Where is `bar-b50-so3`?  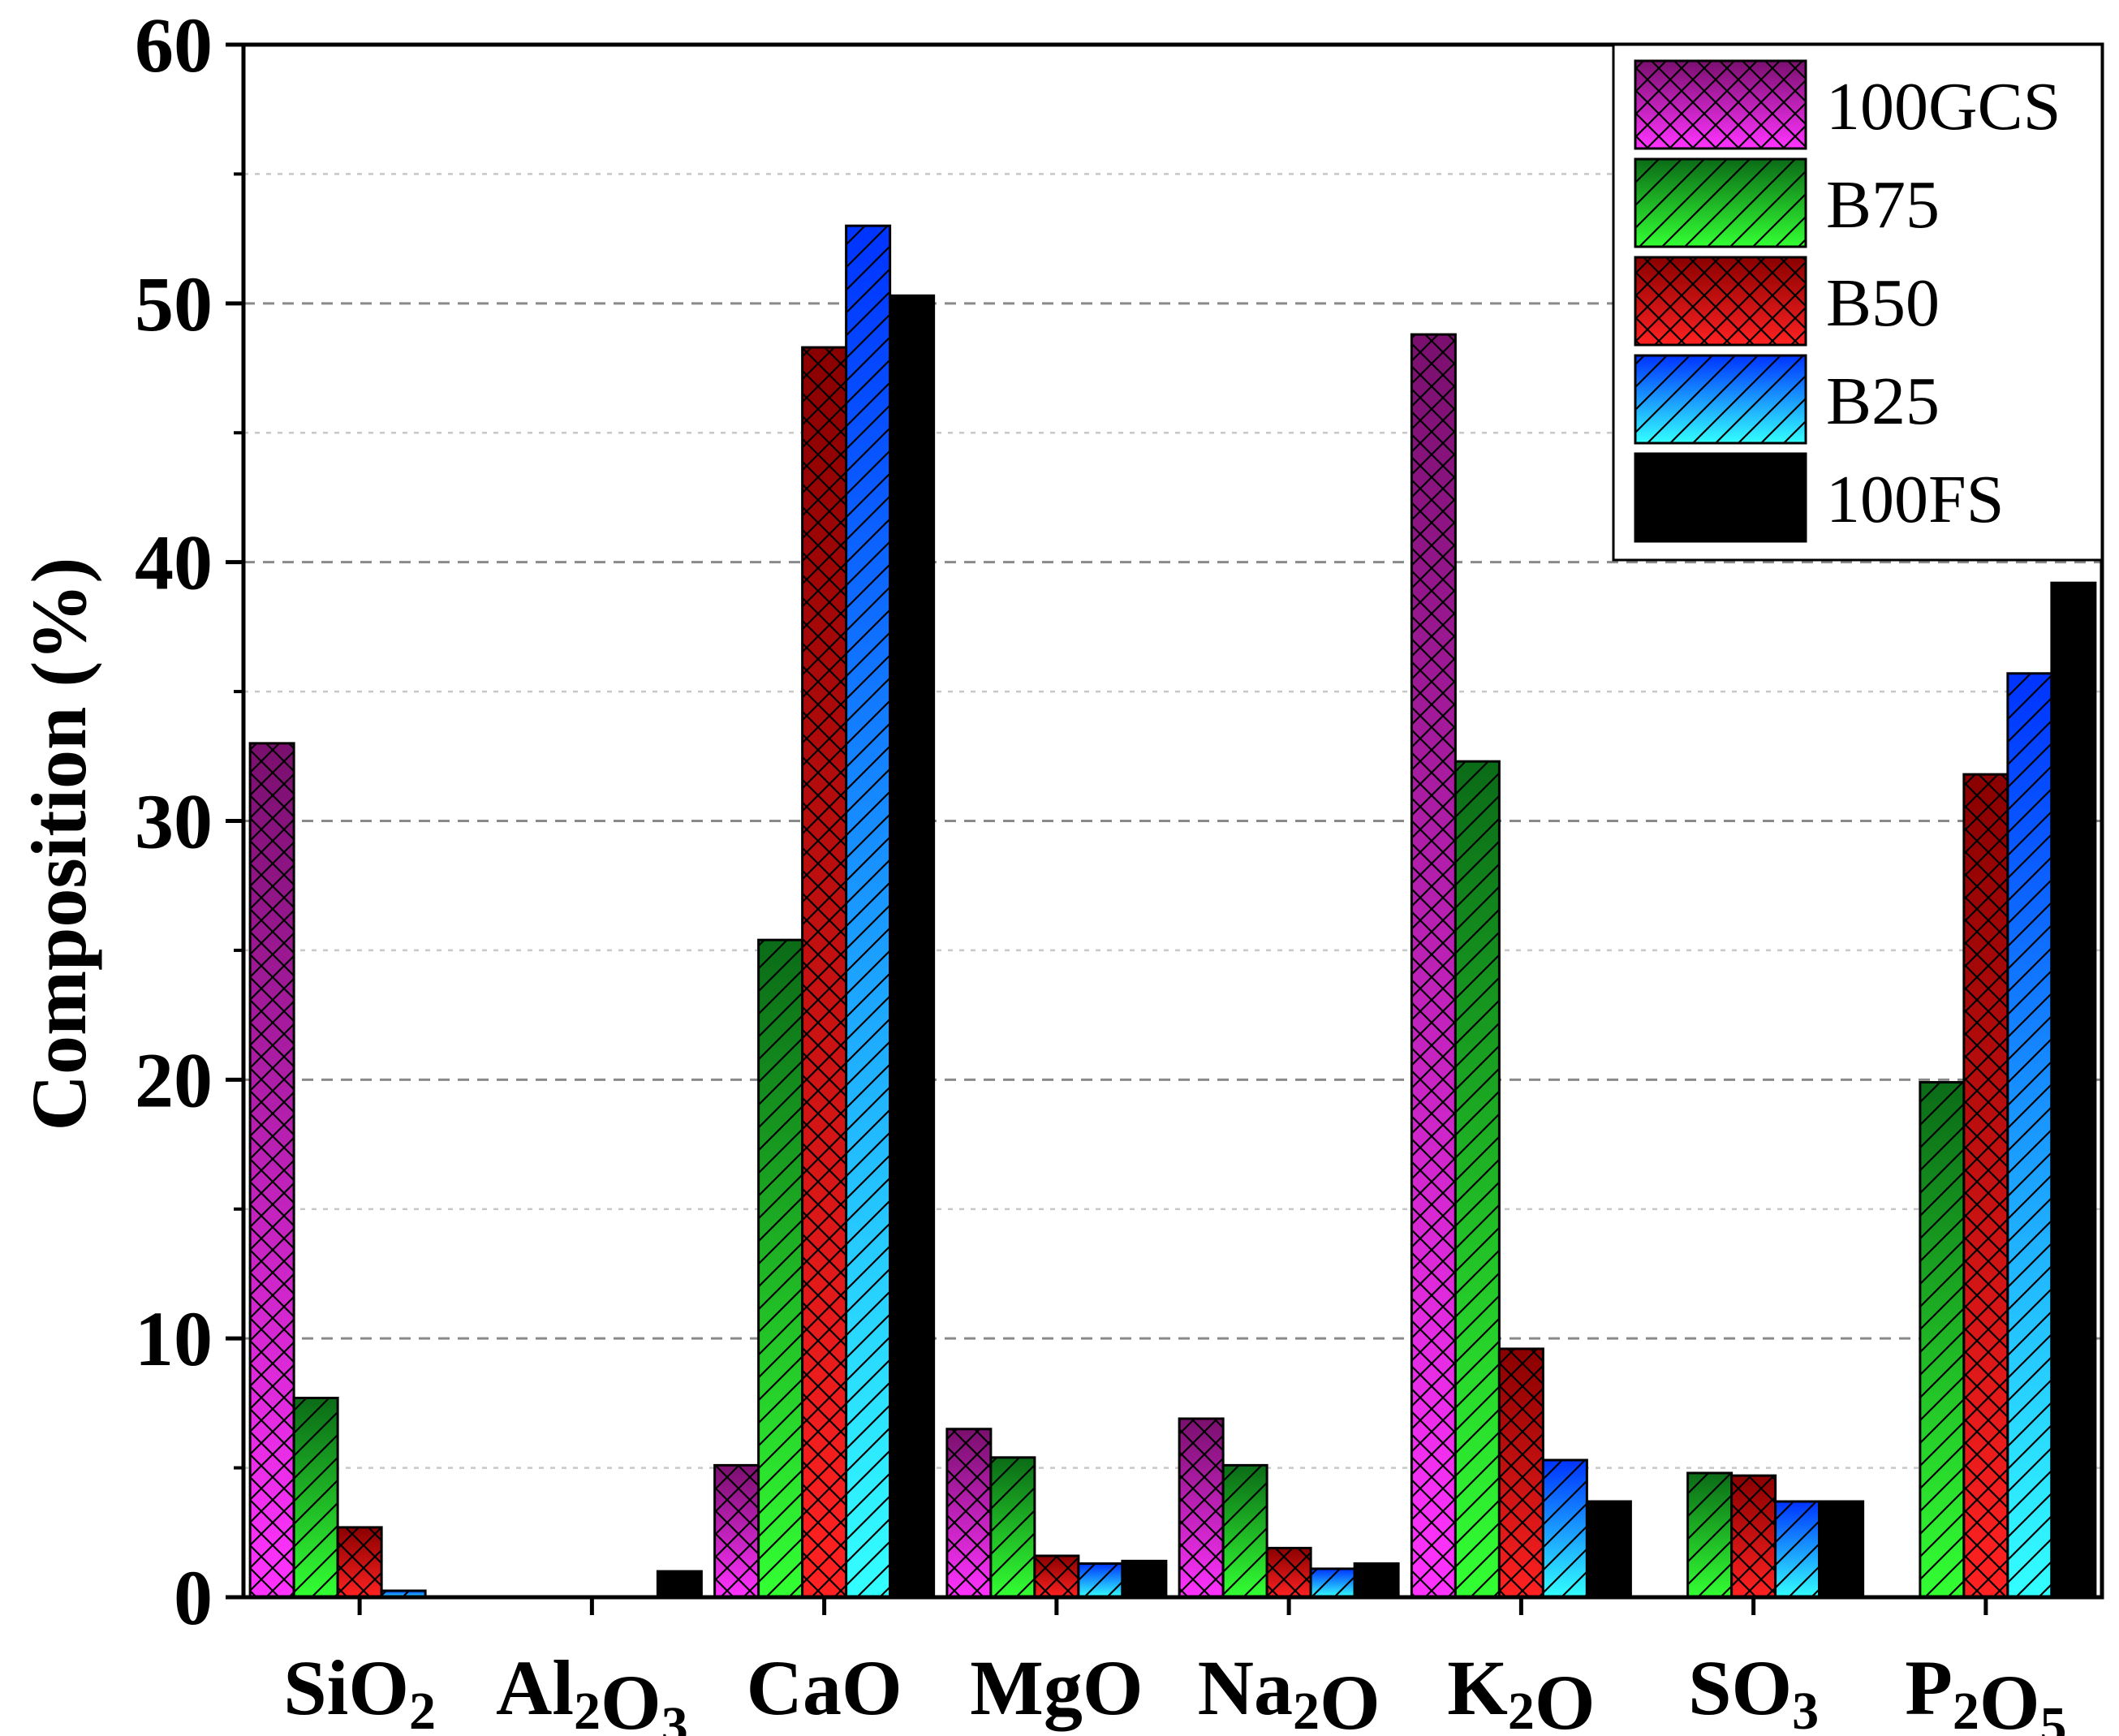 bar-b50-so3 is located at coordinates (1753, 1536).